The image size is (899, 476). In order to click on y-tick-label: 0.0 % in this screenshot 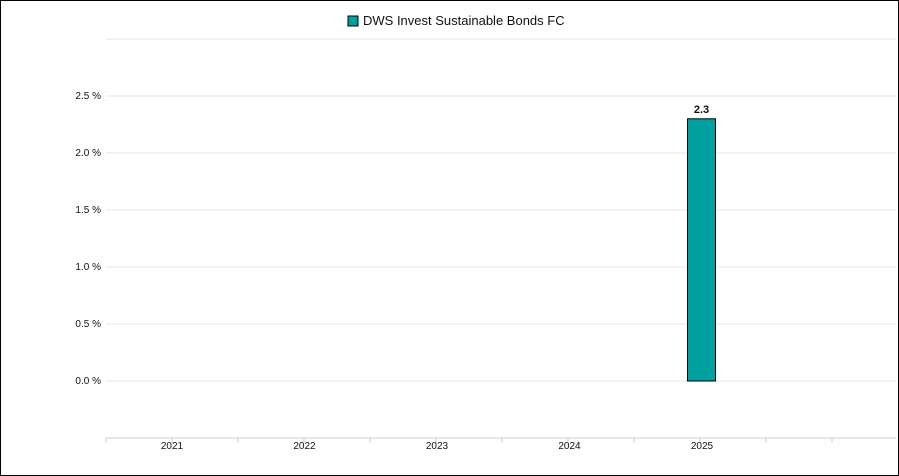, I will do `click(88, 381)`.